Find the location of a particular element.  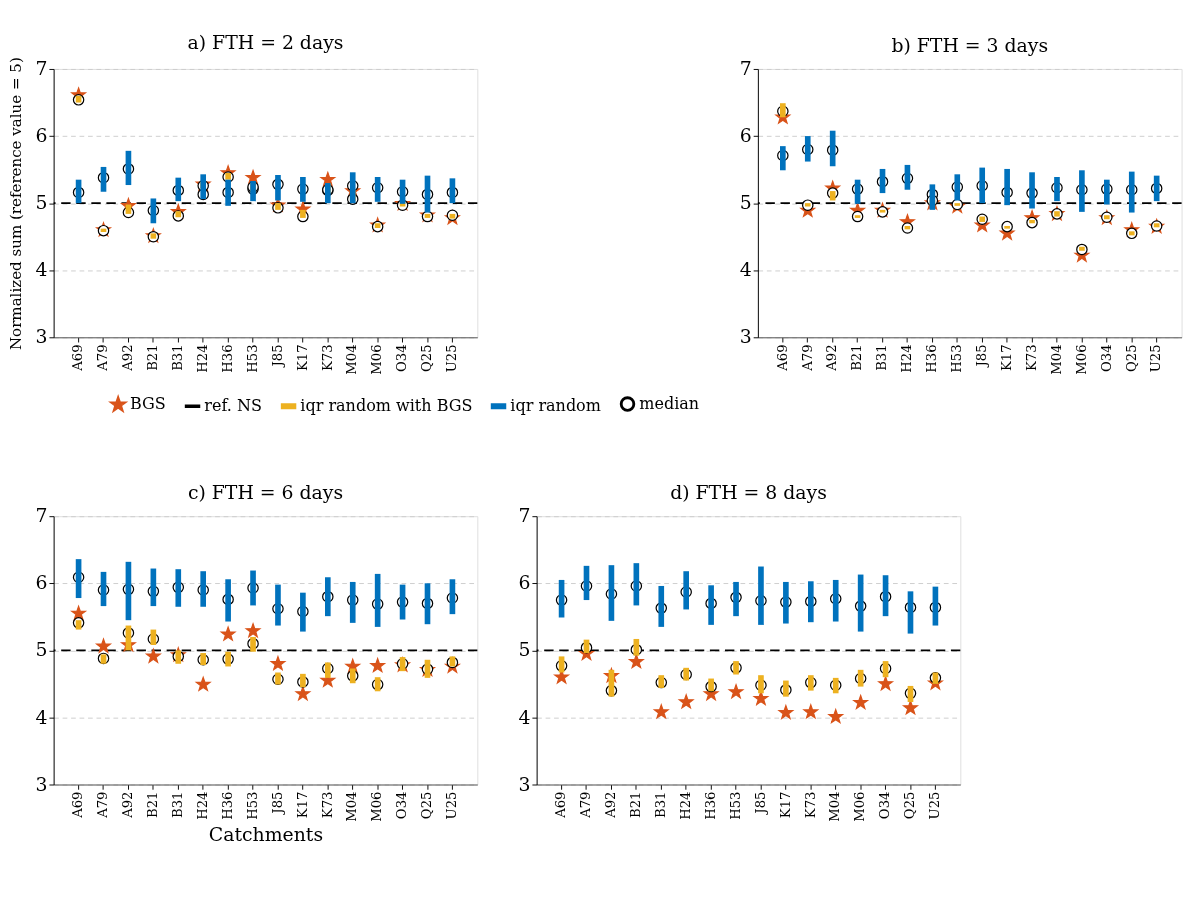

chart-title: a) FTH = 2 days is located at coordinates (265, 43).